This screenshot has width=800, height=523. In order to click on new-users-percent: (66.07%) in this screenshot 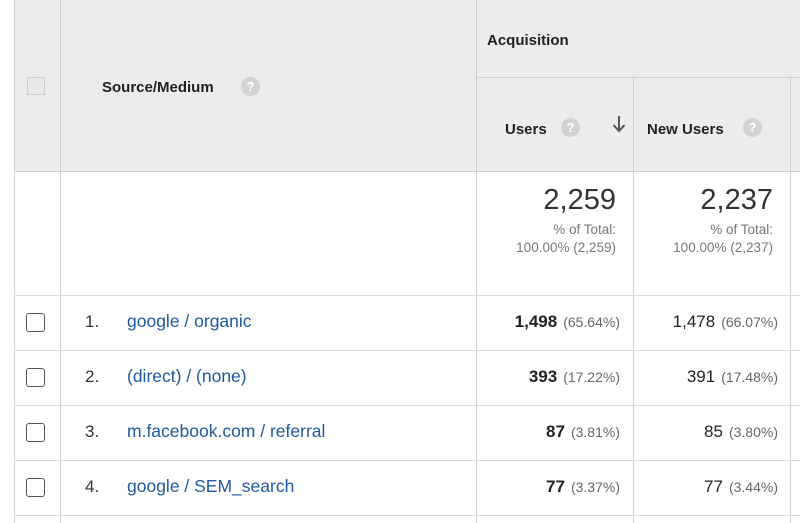, I will do `click(749, 322)`.